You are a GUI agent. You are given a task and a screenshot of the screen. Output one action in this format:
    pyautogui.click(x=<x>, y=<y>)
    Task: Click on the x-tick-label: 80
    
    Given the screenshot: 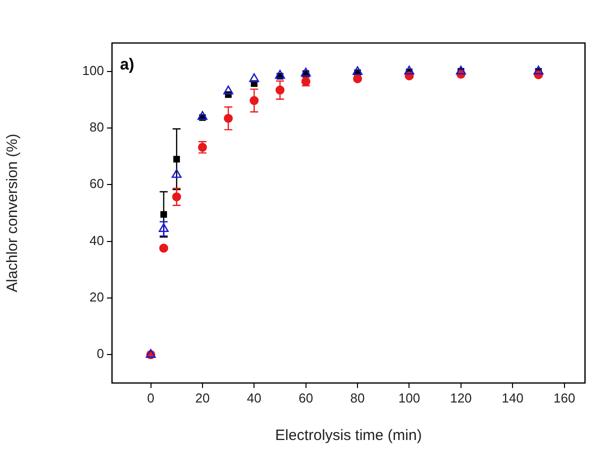 What is the action you would take?
    pyautogui.click(x=357, y=398)
    